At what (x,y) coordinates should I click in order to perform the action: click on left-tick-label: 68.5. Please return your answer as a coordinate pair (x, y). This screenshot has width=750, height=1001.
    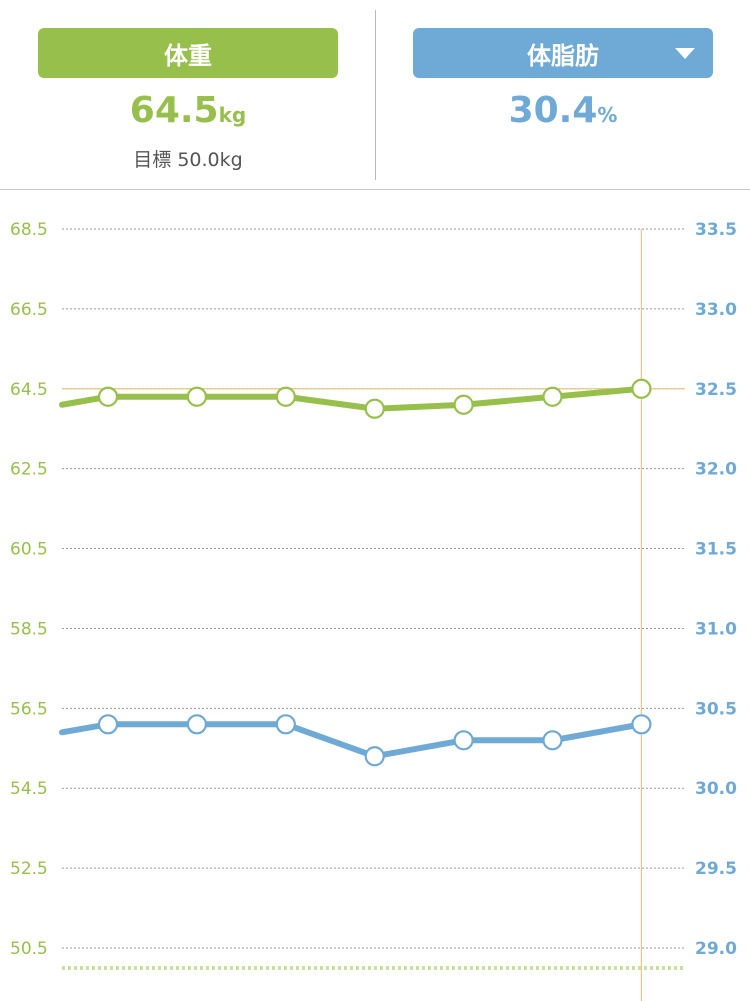
    Looking at the image, I should click on (29, 230).